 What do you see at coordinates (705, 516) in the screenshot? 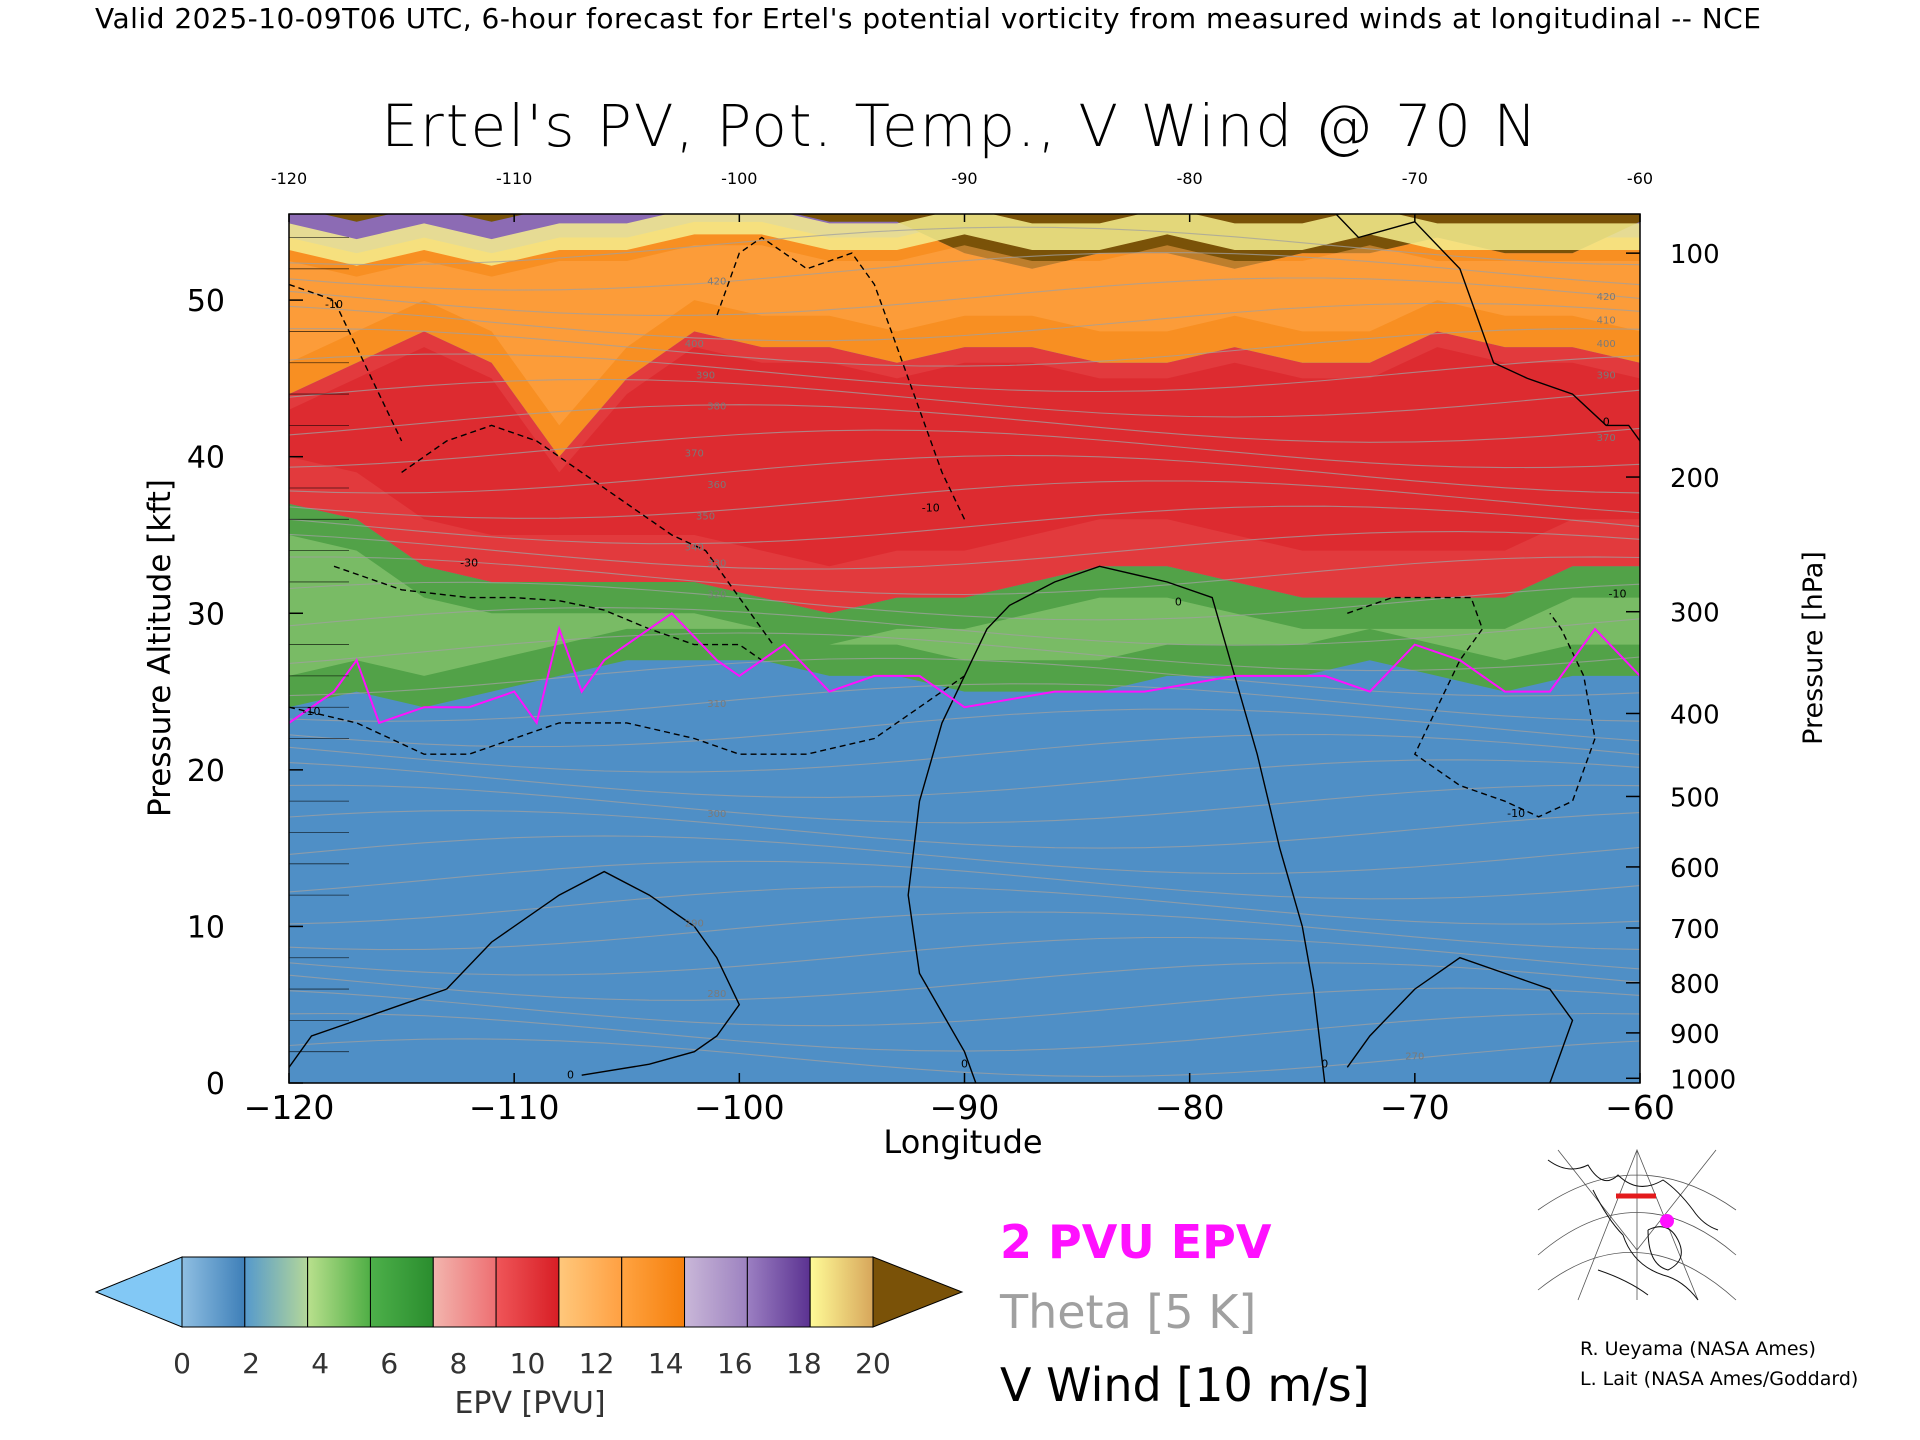
I see `theta-contour-label: 350` at bounding box center [705, 516].